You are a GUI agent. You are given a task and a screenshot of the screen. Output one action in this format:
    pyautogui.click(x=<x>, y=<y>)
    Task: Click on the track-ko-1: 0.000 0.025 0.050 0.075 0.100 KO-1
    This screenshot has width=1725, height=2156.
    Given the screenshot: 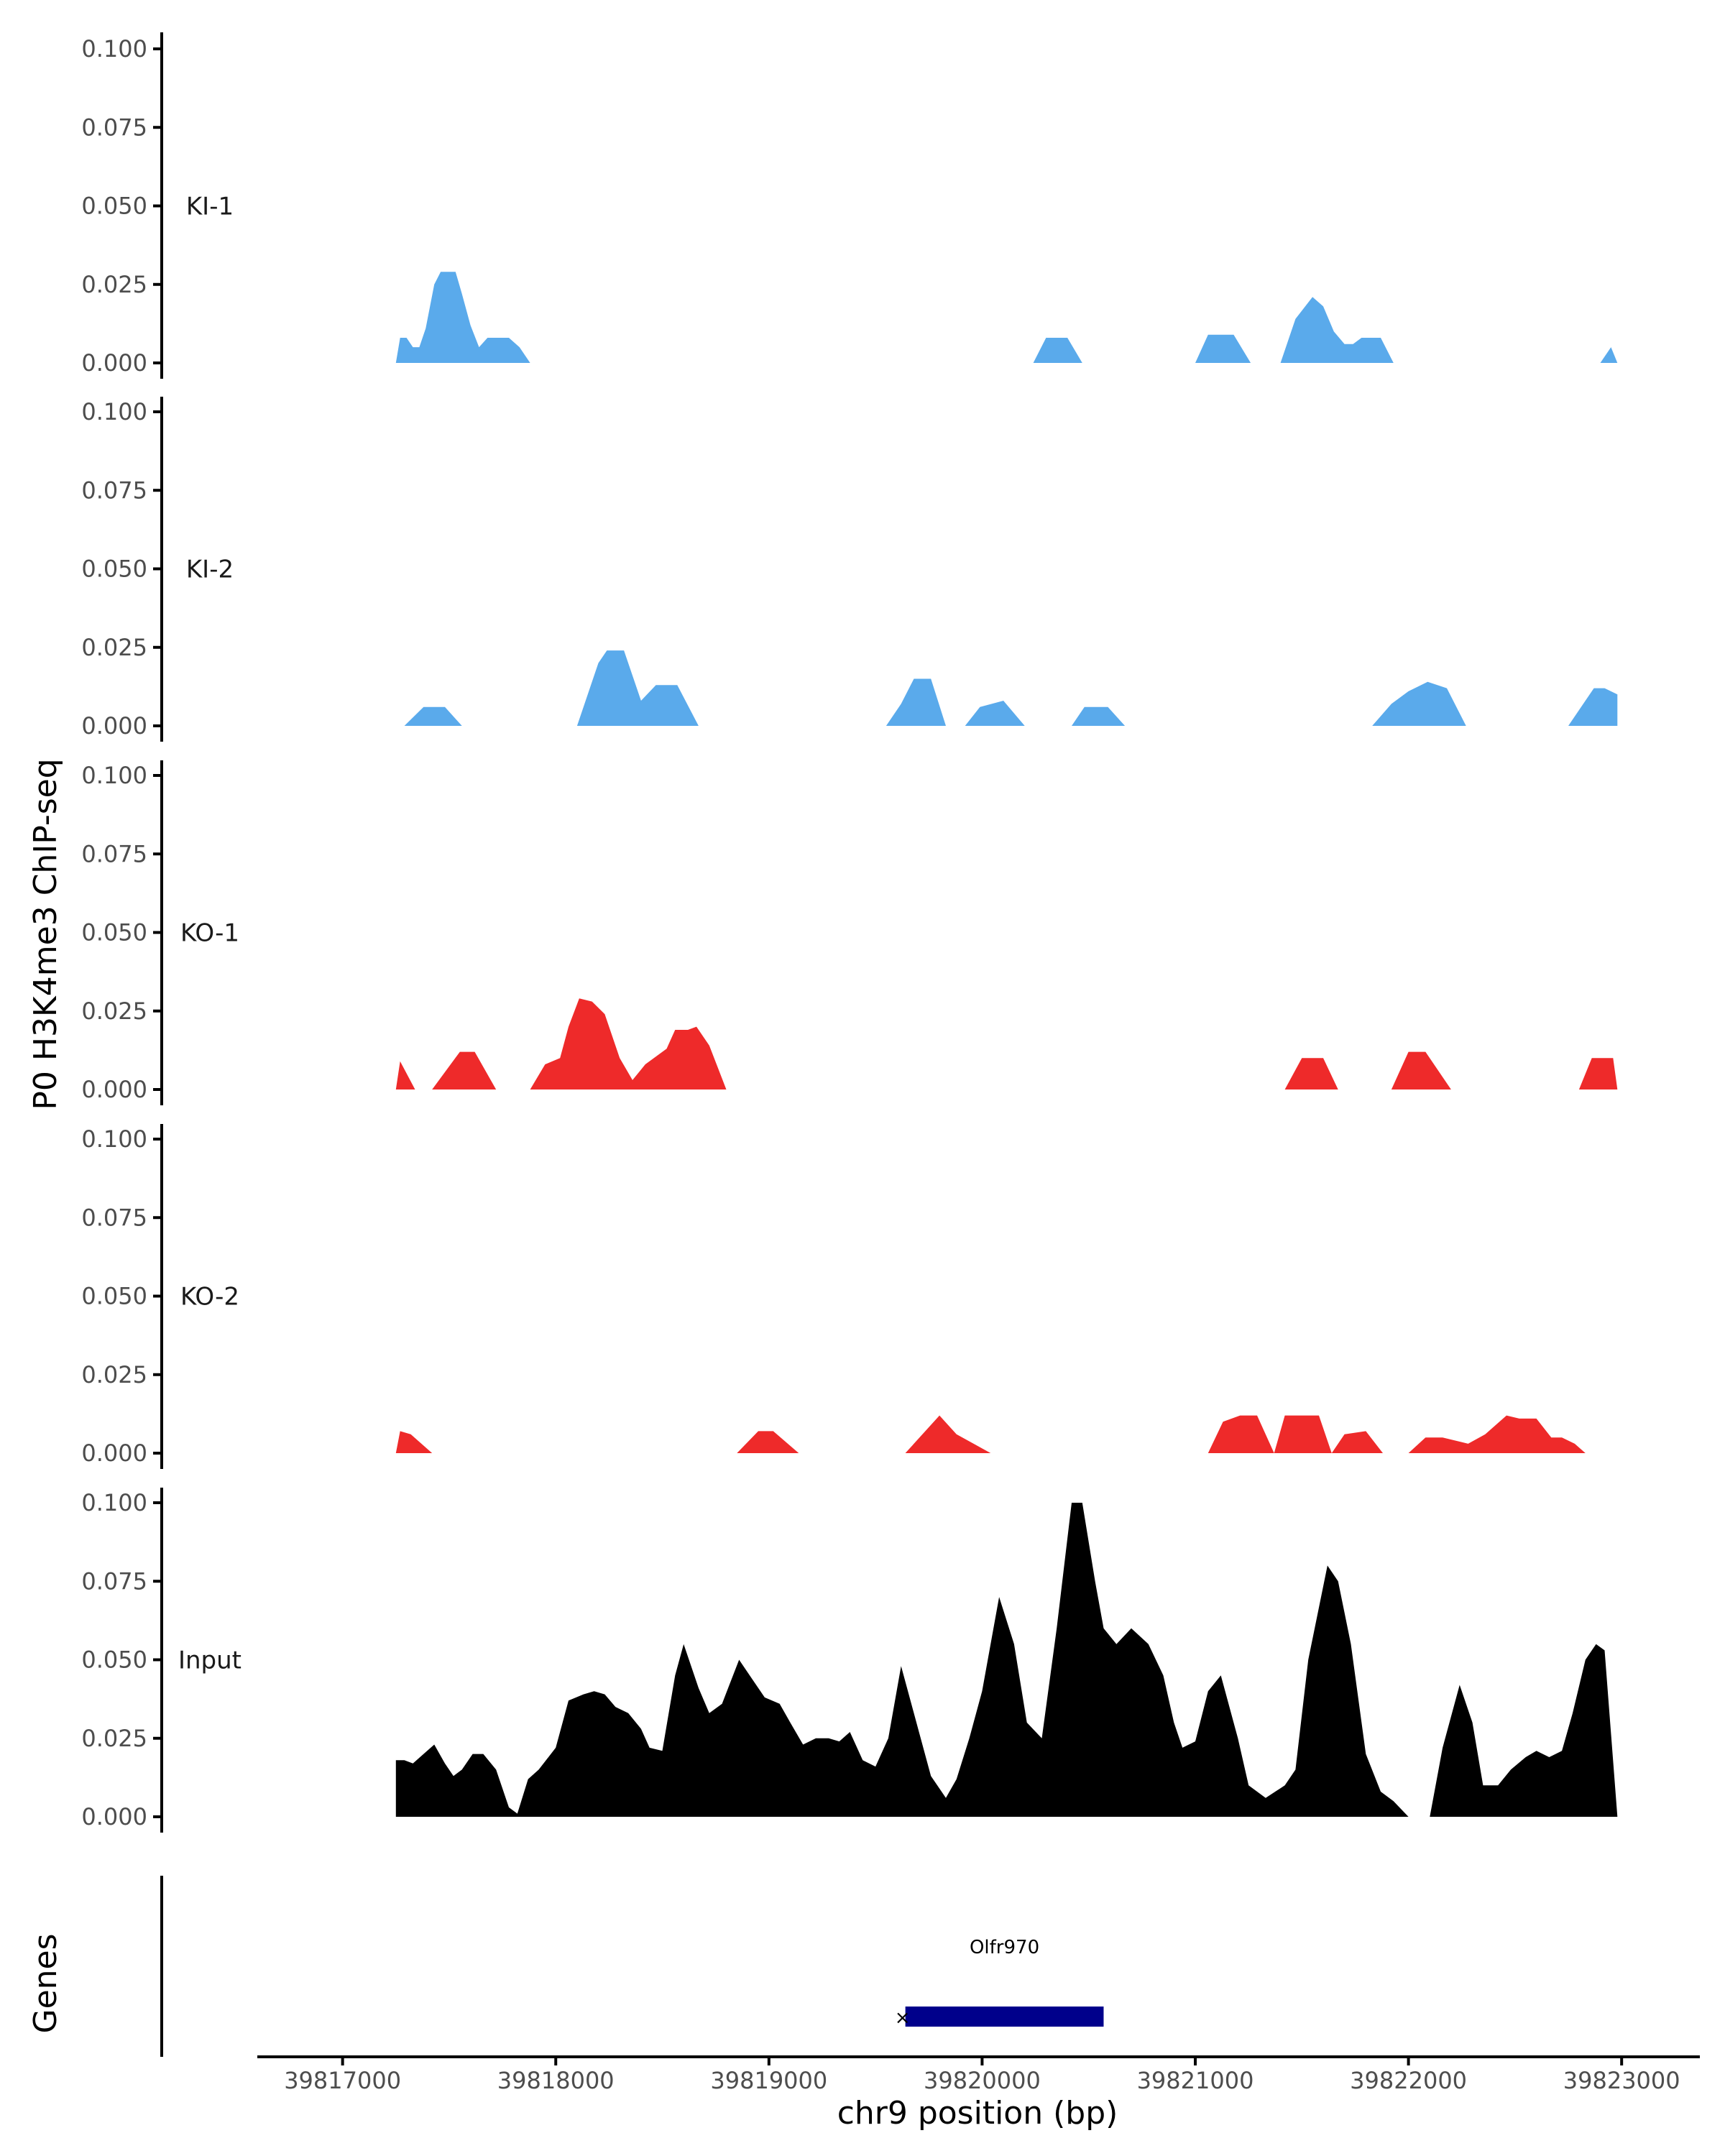 What is the action you would take?
    pyautogui.click(x=849, y=932)
    